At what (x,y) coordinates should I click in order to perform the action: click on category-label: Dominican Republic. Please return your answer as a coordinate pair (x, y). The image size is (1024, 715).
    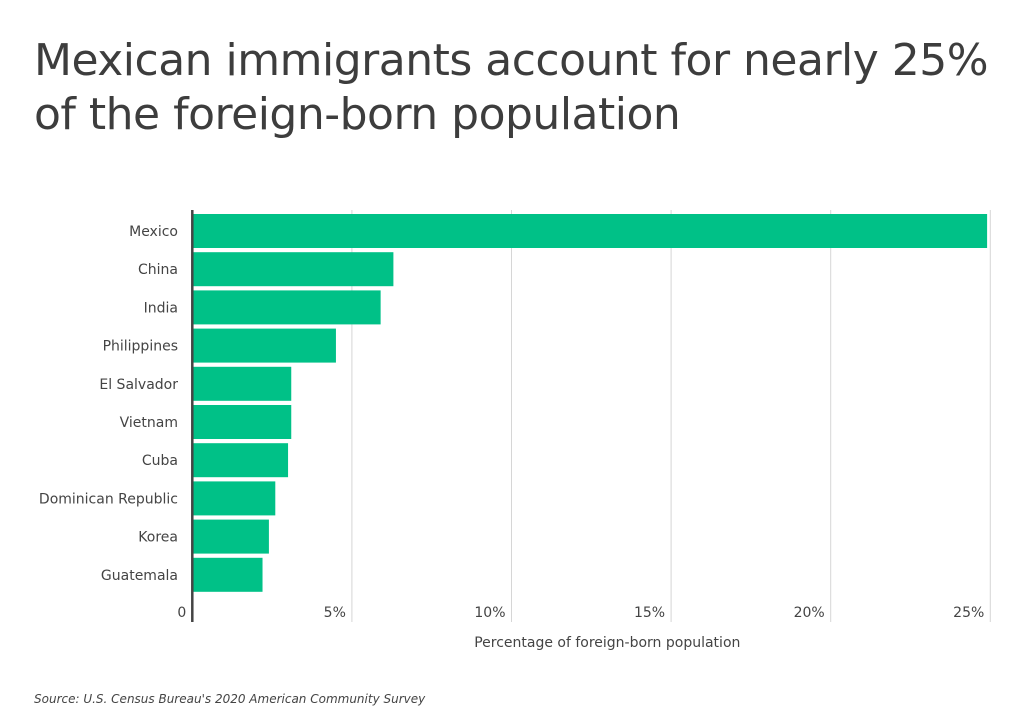
    Looking at the image, I should click on (108, 499).